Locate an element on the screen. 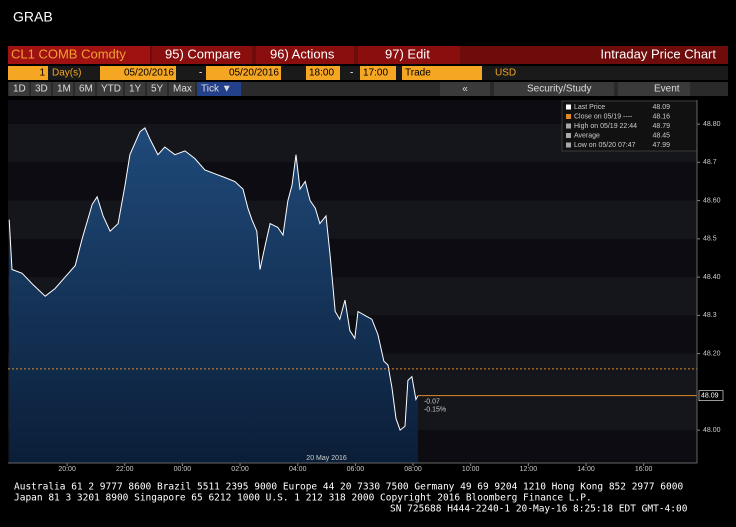 The image size is (736, 527). actions-button is located at coordinates (305, 55).